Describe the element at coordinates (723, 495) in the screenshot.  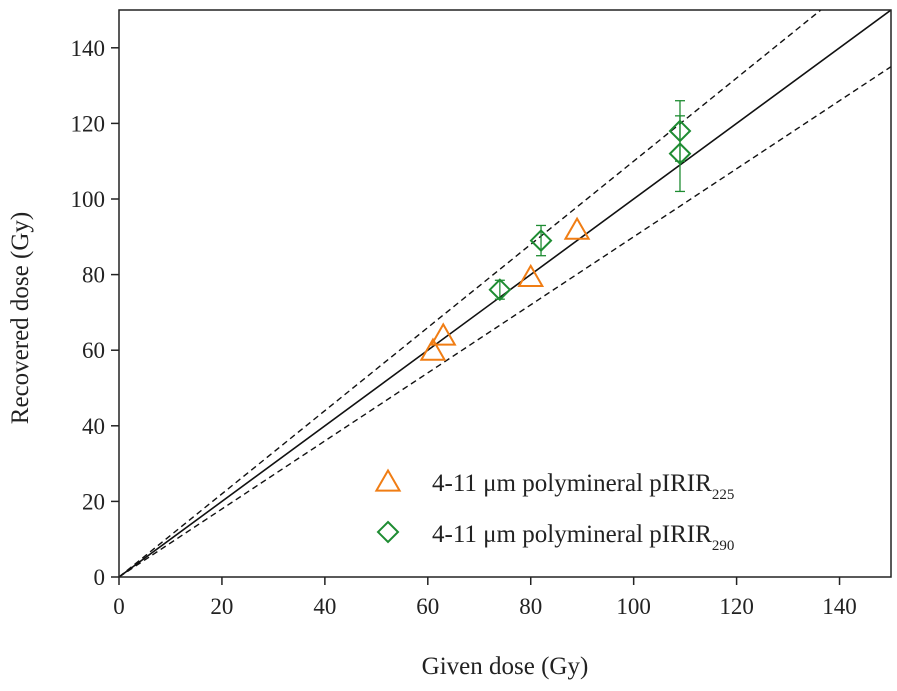
I see `legend-label-pirir225-sub: 225` at that location.